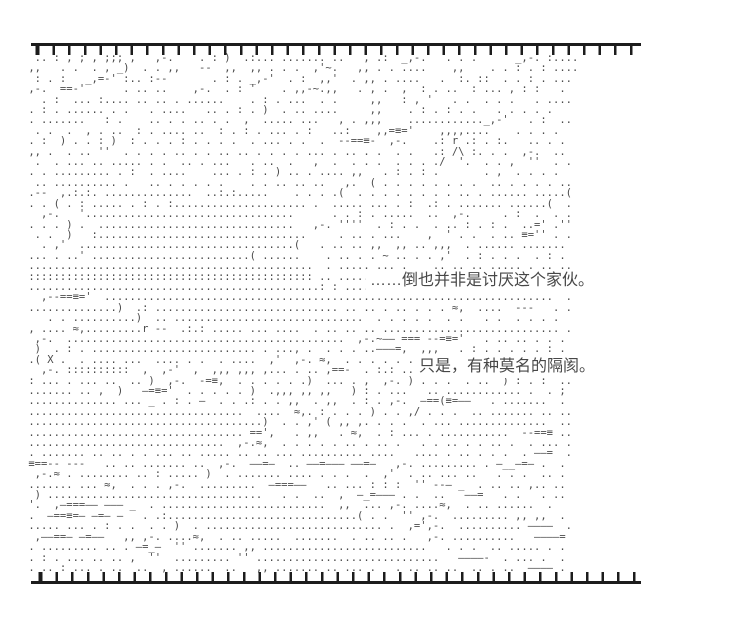  Describe the element at coordinates (336, 578) in the screenshot. I see `bottom-tick-border` at that location.